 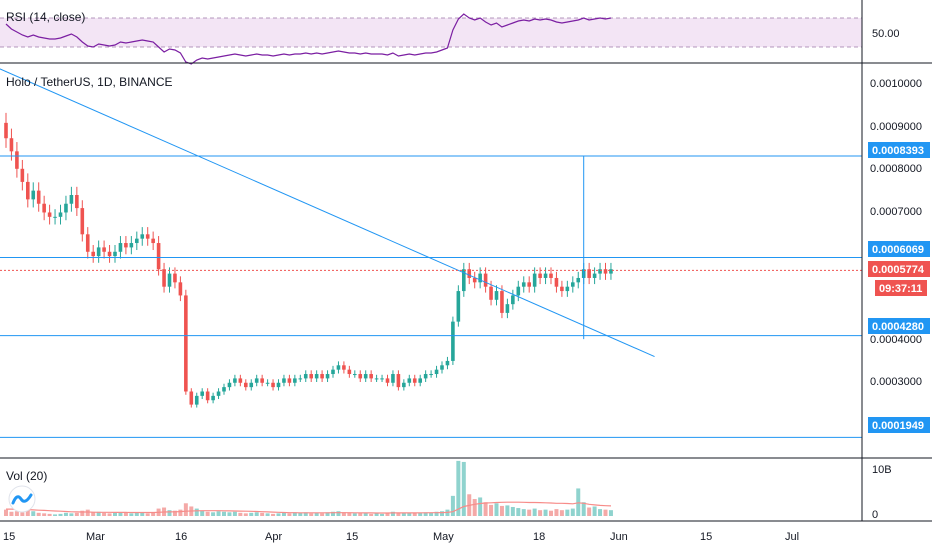 What do you see at coordinates (89, 82) in the screenshot?
I see `price-pane-title: Holo / TetherUS, 1D, BINANCE` at bounding box center [89, 82].